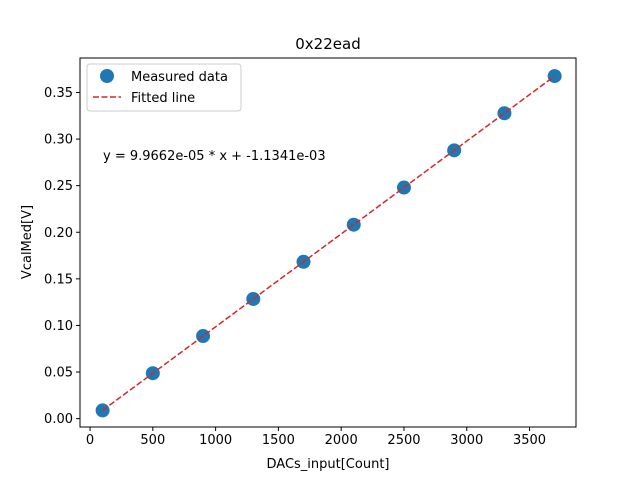 The height and width of the screenshot is (480, 640). Describe the element at coordinates (327, 44) in the screenshot. I see `chart-title: 0x22ead` at that location.